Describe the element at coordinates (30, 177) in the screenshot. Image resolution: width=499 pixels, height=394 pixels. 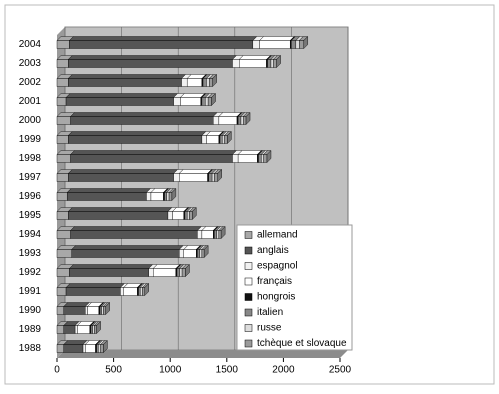
I see `y-tick-label: 1997` at that location.